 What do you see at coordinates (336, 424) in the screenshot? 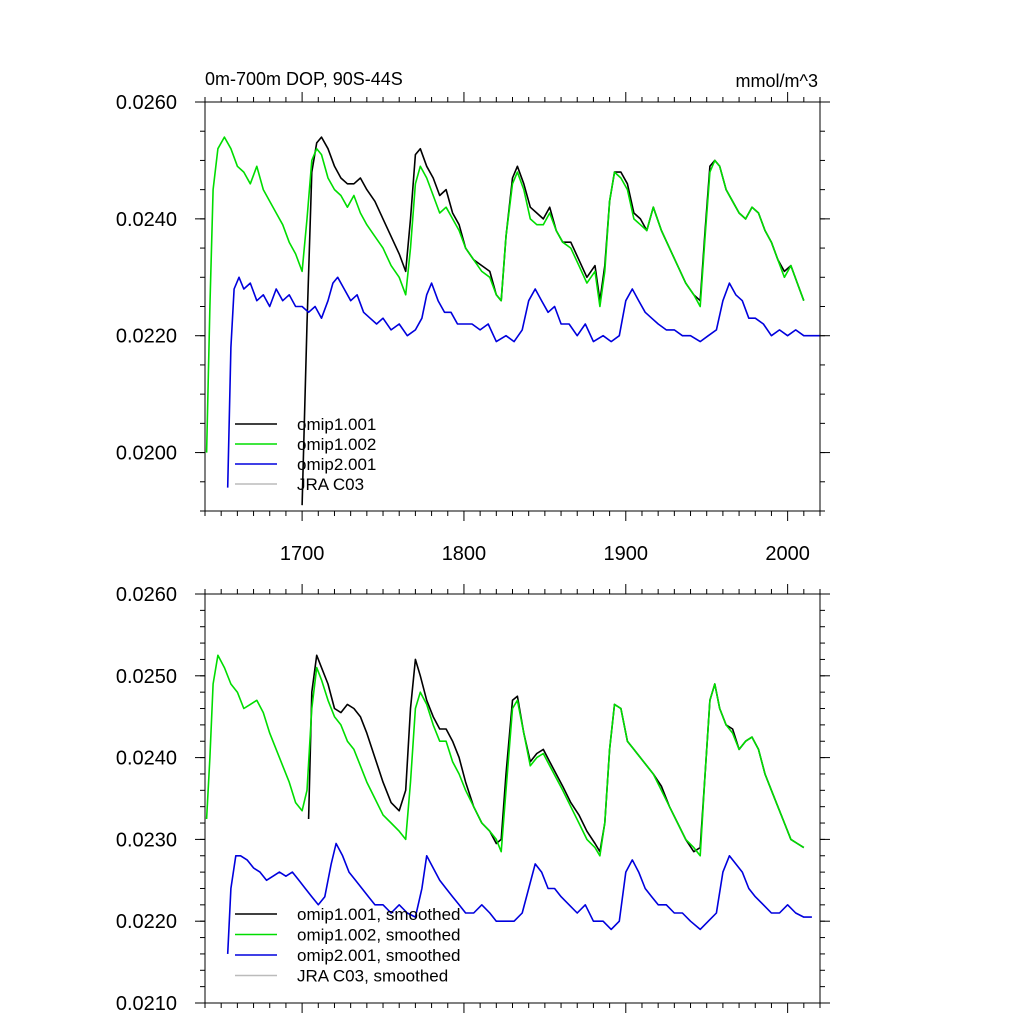
I see `top-legend-label-0: omip1.001` at bounding box center [336, 424].